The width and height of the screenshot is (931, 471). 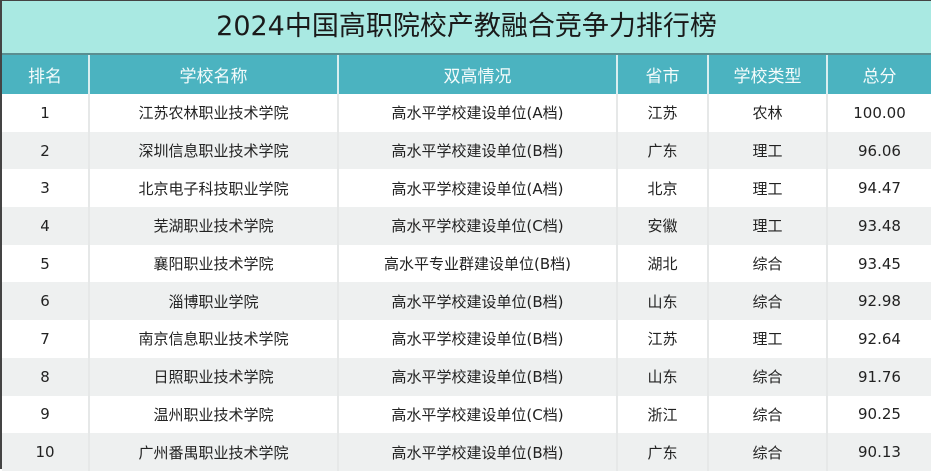 What do you see at coordinates (879, 301) in the screenshot?
I see `cell-total-score: 92.98` at bounding box center [879, 301].